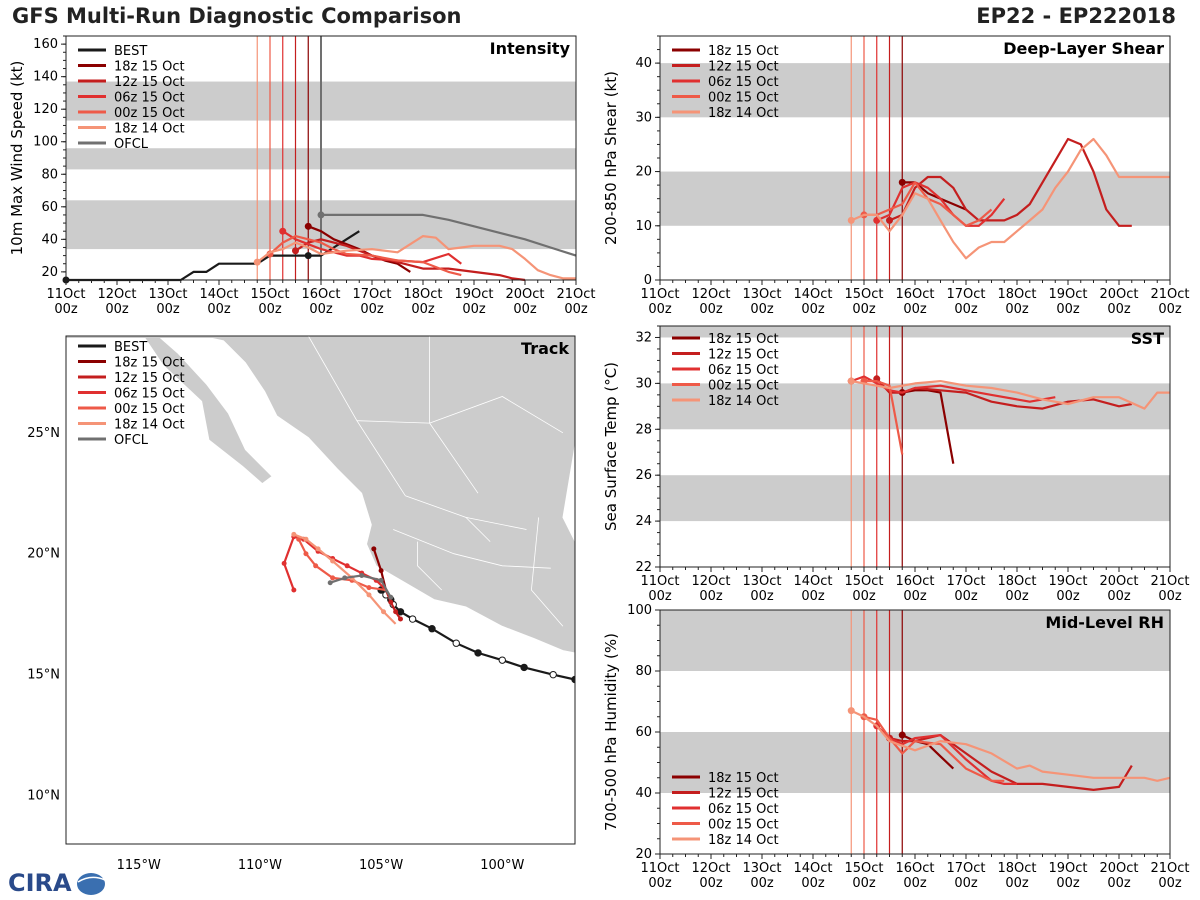 Image resolution: width=1200 pixels, height=900 pixels. Describe the element at coordinates (308, 256) in the screenshot. I see `series-start-point` at that location.